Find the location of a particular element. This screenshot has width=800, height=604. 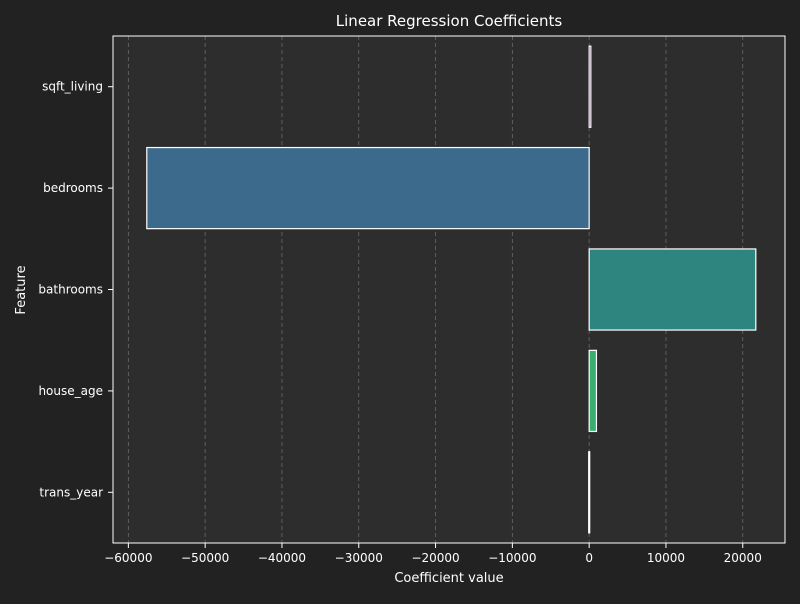

bar-house_age is located at coordinates (593, 391).